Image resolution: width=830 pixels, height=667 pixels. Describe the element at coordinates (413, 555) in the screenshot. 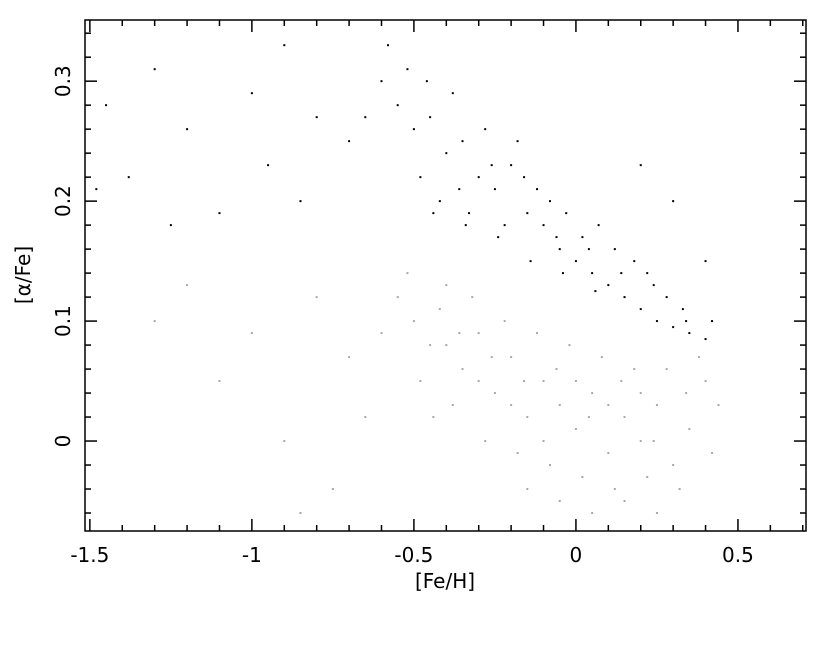

I see `x-tick-label: -0.5` at that location.